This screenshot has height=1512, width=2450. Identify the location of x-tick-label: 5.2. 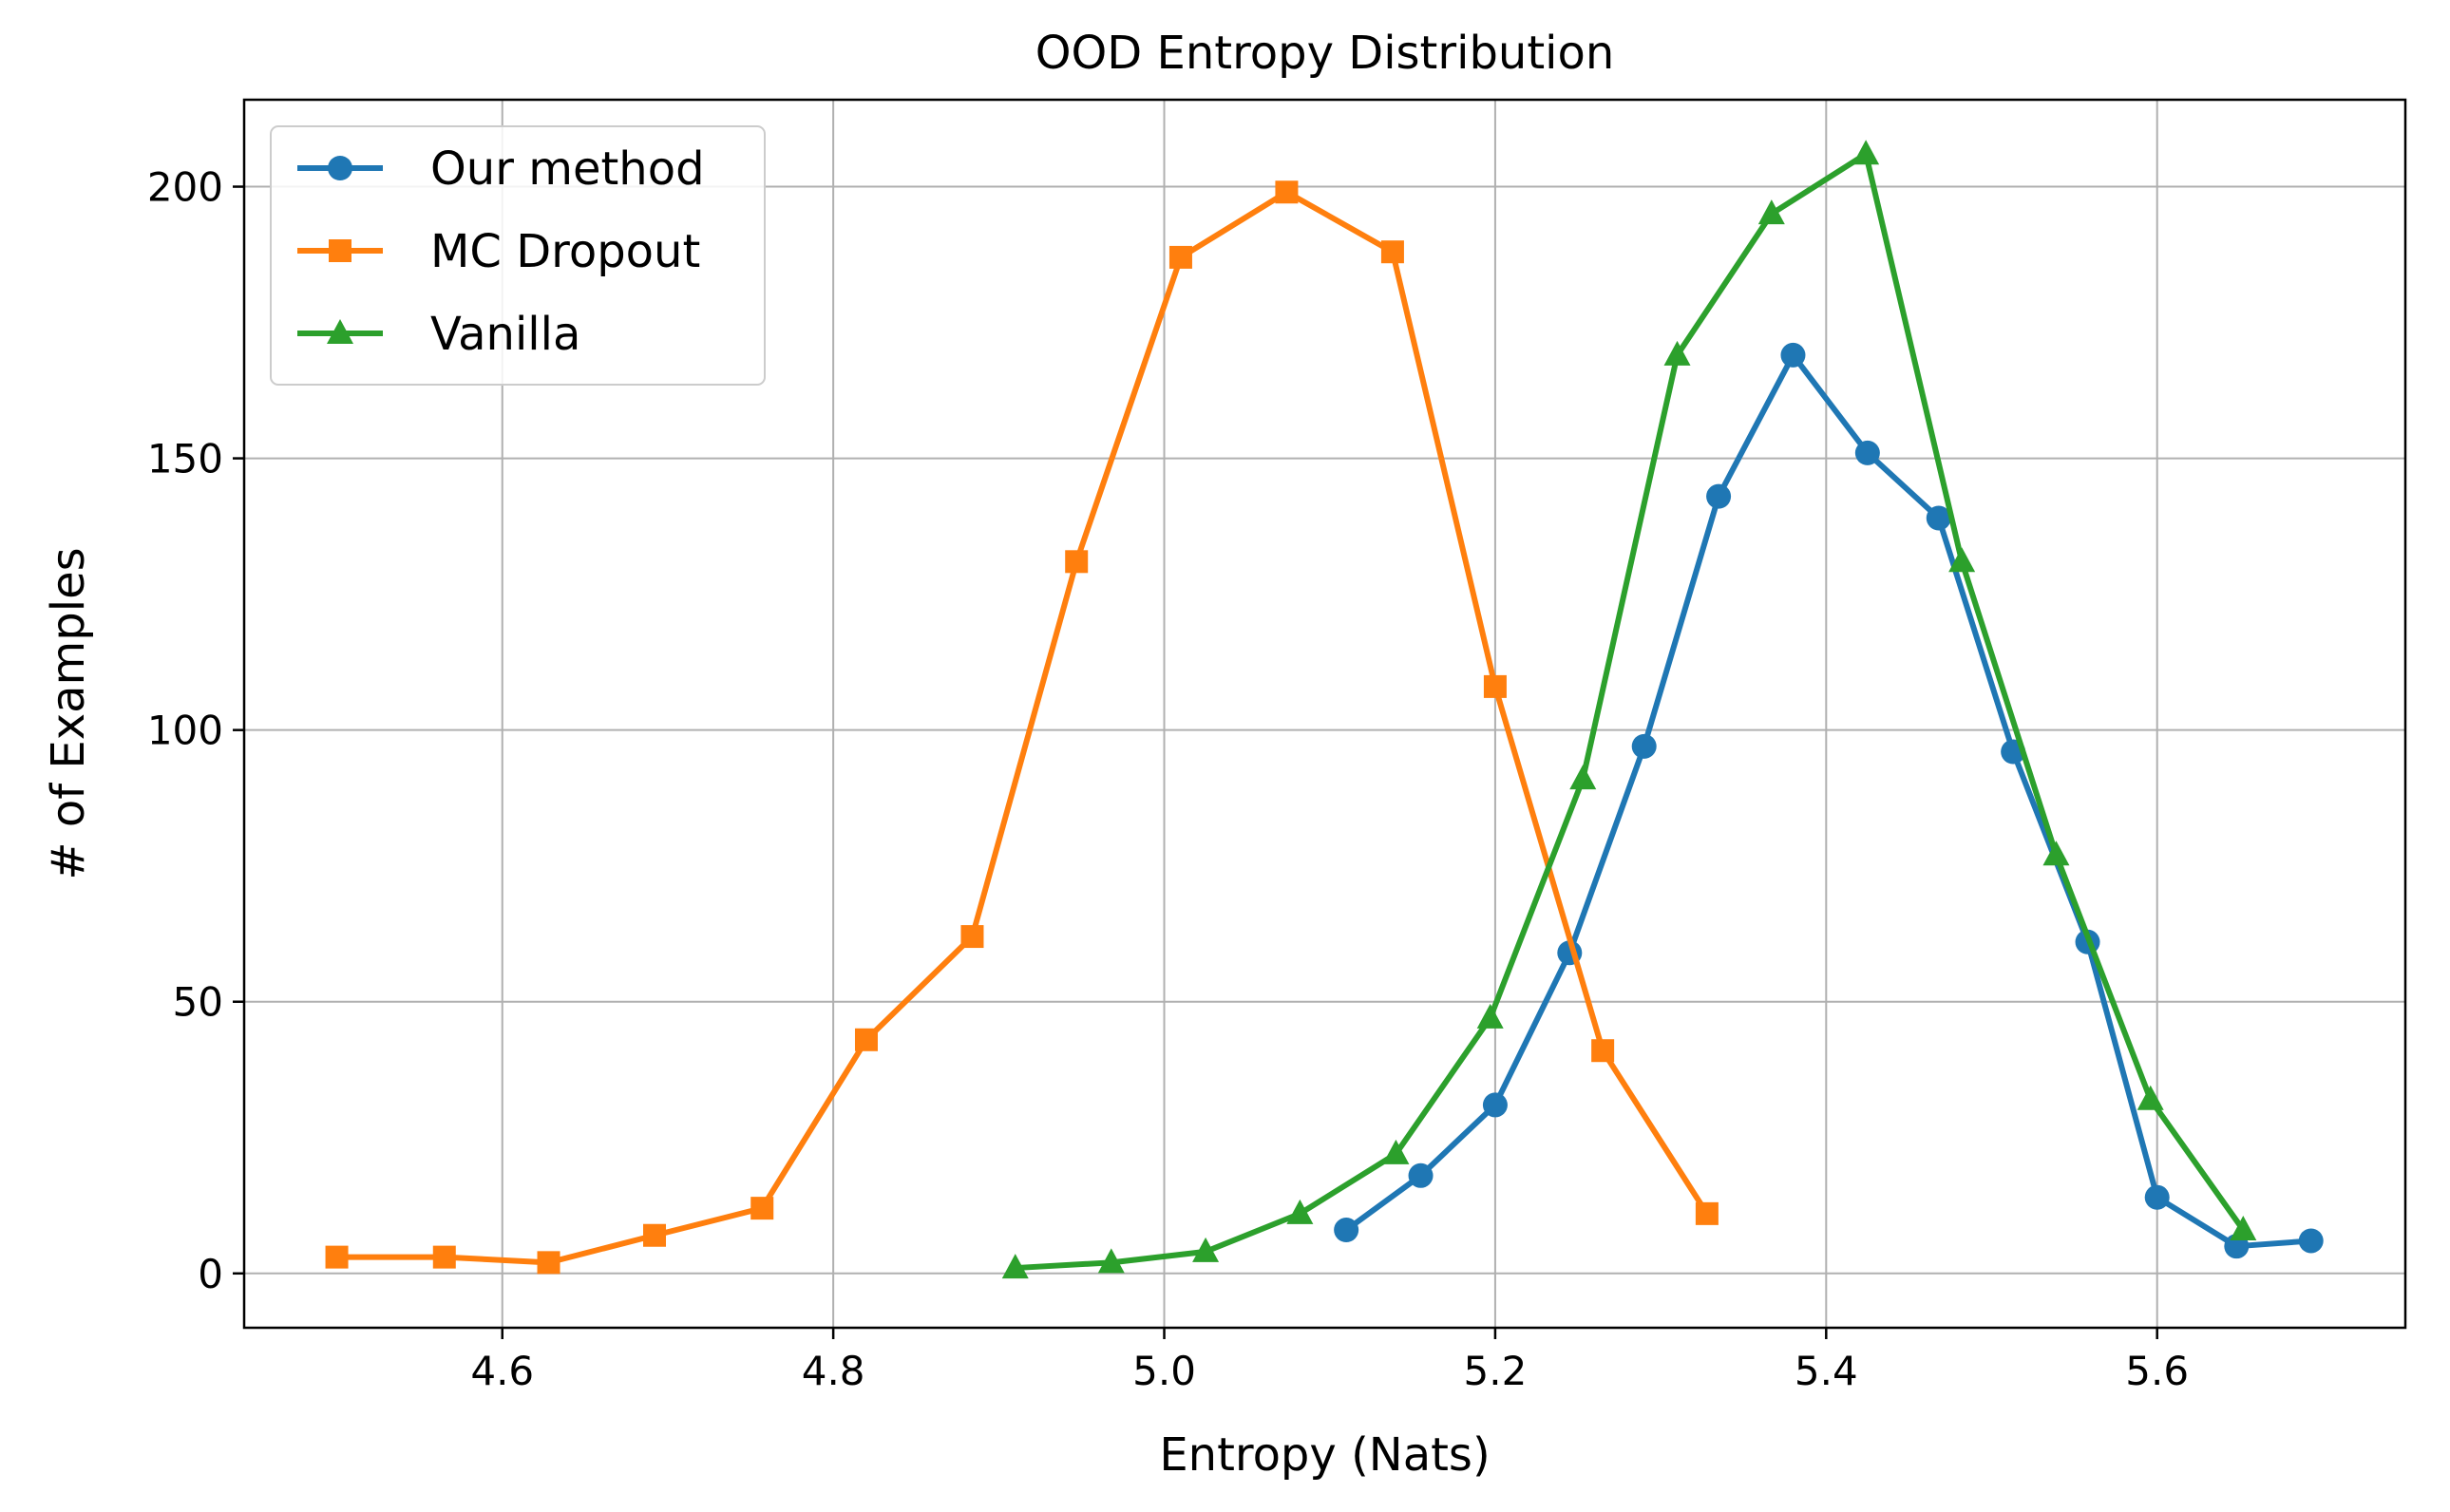
(1496, 1371).